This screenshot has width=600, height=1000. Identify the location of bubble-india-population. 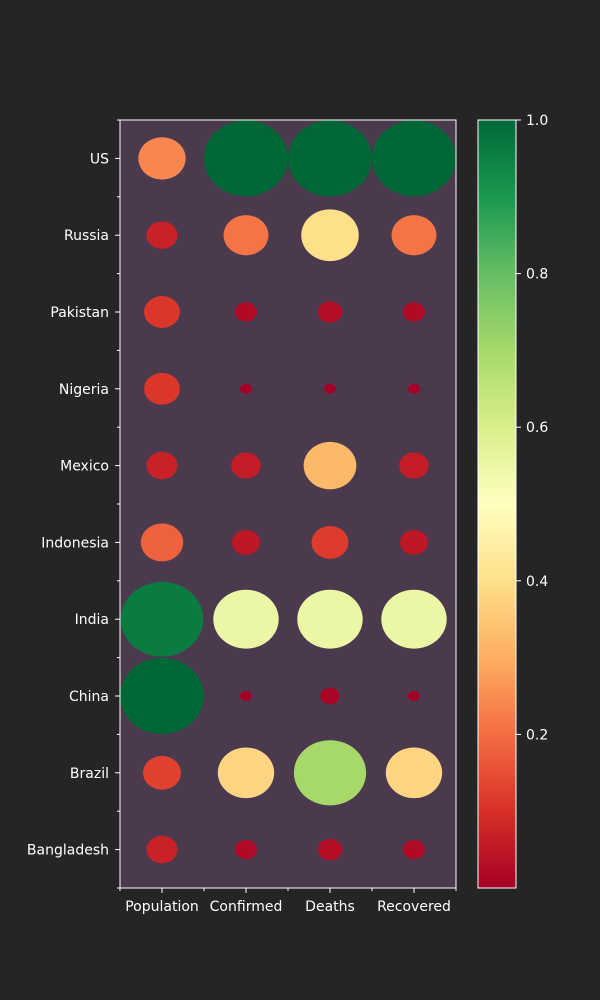
(162, 619).